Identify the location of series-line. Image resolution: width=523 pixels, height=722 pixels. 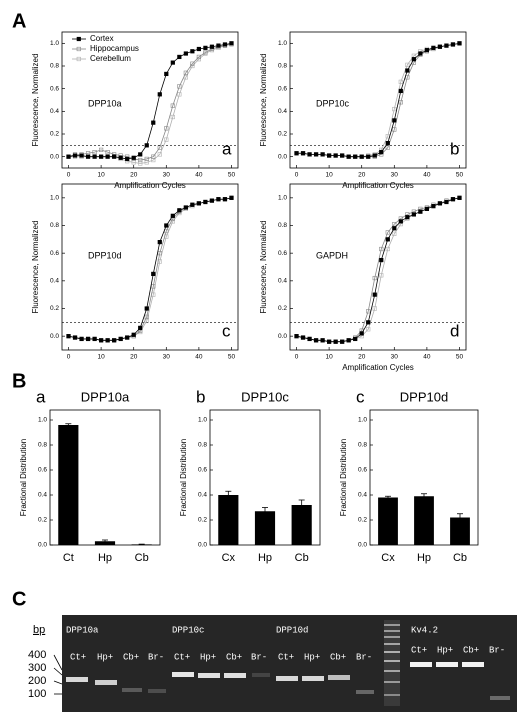
(150, 269).